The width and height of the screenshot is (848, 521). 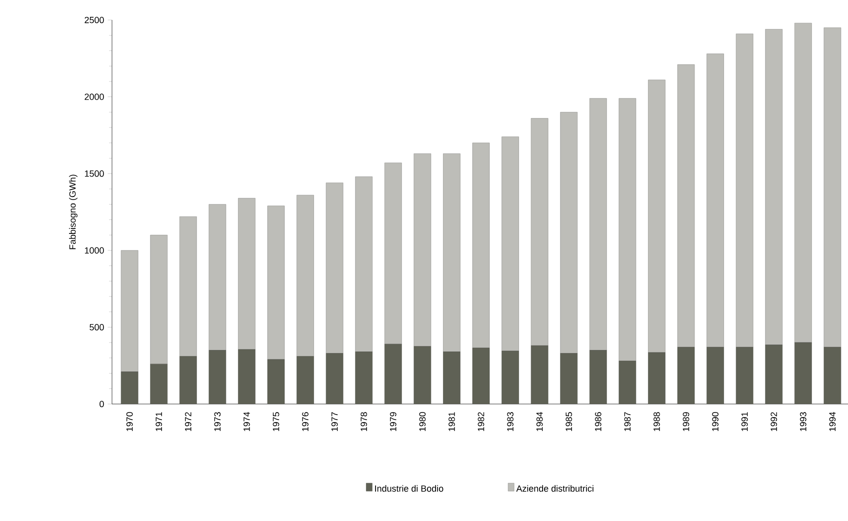 I want to click on y-tick-label: 2000, so click(x=94, y=97).